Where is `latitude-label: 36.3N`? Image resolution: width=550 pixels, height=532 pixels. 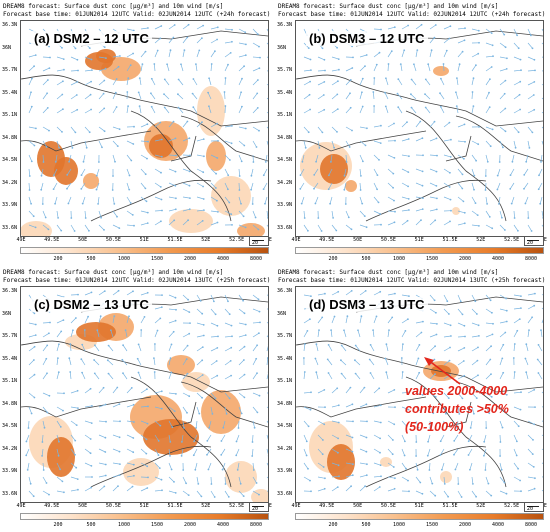 latitude-label: 36.3N is located at coordinates (285, 25).